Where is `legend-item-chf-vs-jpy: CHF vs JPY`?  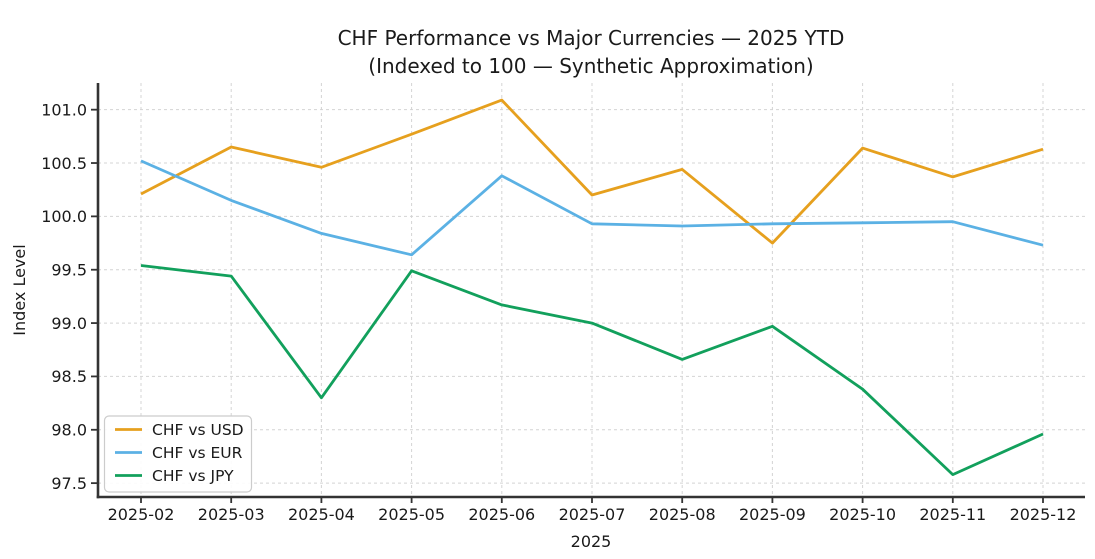 legend-item-chf-vs-jpy: CHF vs JPY is located at coordinates (174, 476).